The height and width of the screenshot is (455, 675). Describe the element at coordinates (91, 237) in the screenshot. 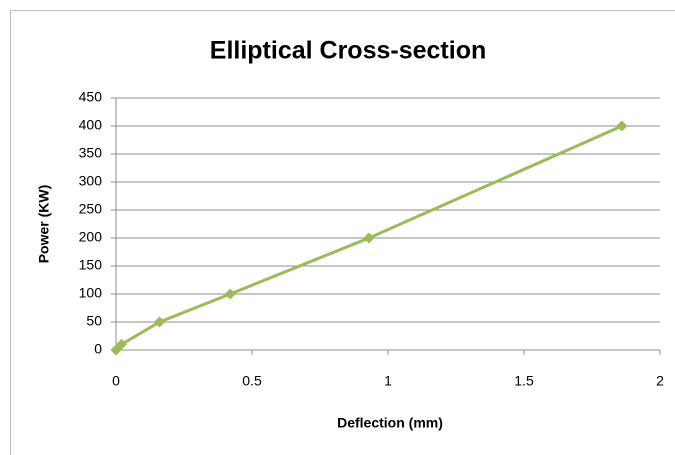

I see `y-tick-label: 200` at that location.